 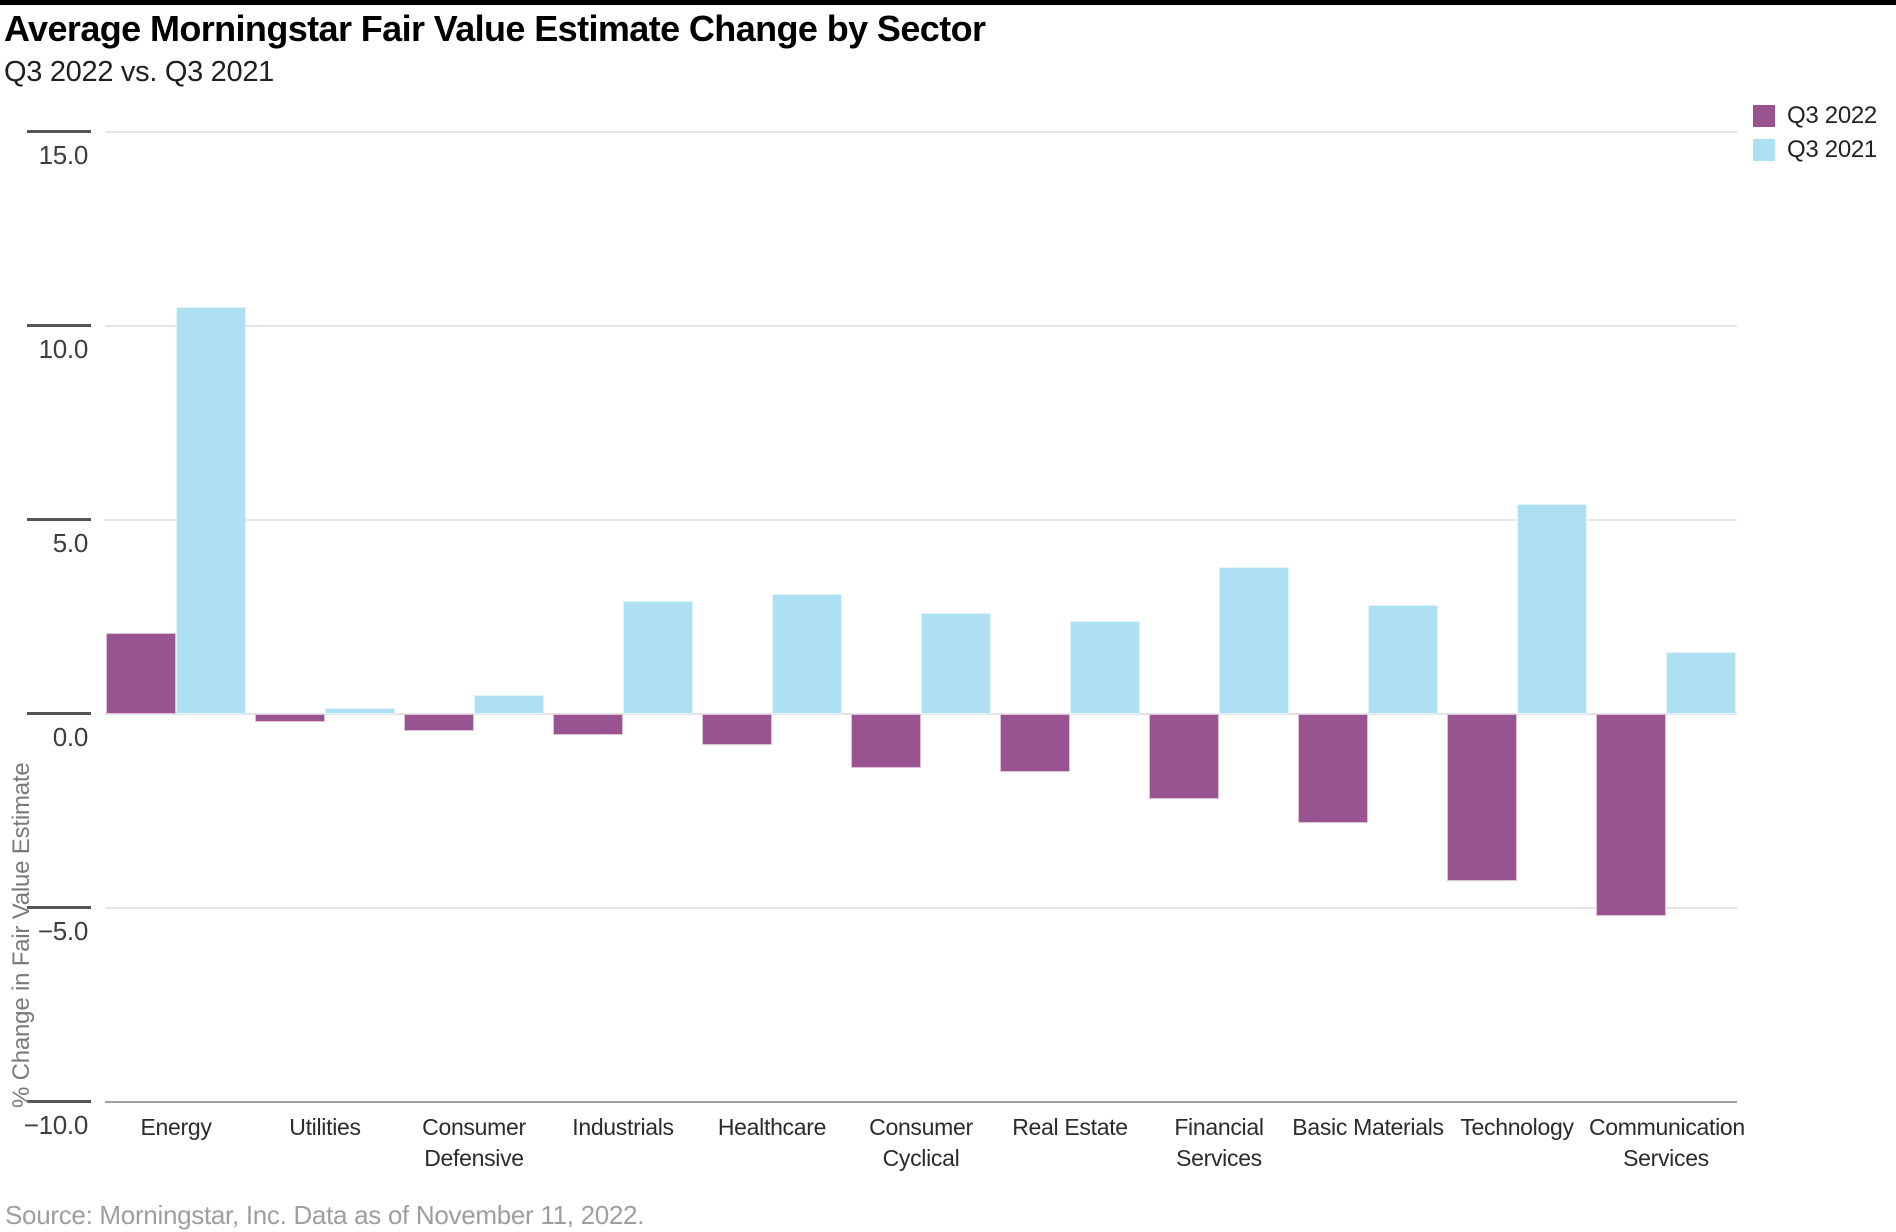 I want to click on y-tick-label: 0.0, so click(x=70, y=737).